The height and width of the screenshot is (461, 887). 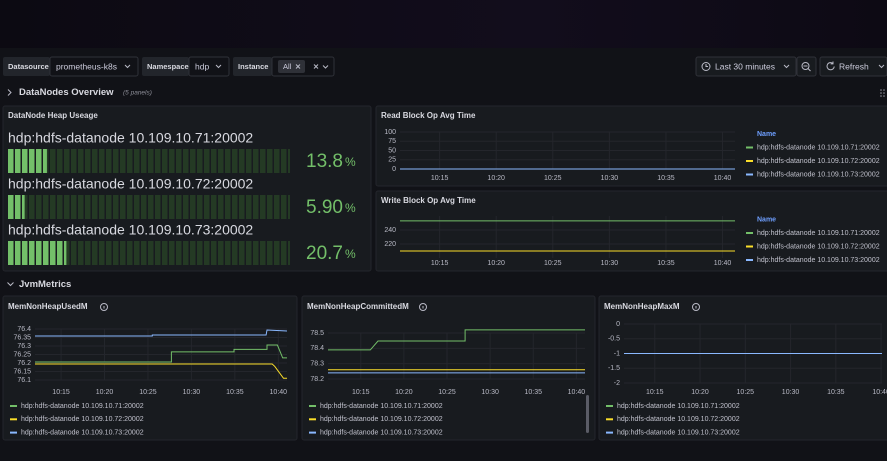 What do you see at coordinates (392, 150) in the screenshot?
I see `y-tick-label: 50` at bounding box center [392, 150].